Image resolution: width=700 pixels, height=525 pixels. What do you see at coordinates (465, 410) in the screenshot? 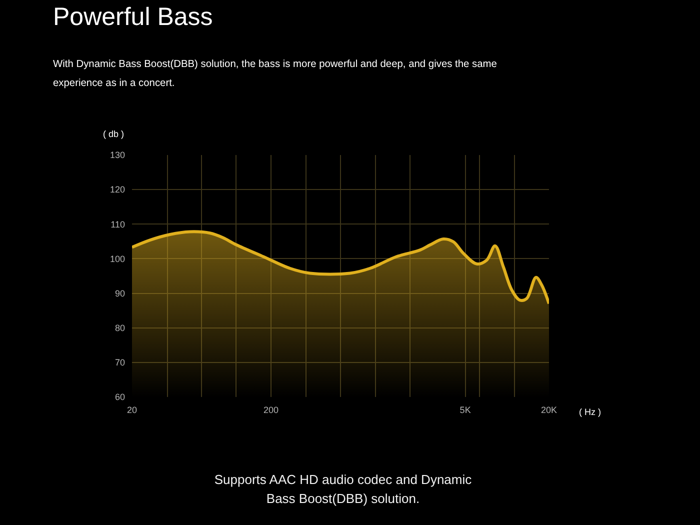
I see `x-tick-label: 5K` at bounding box center [465, 410].